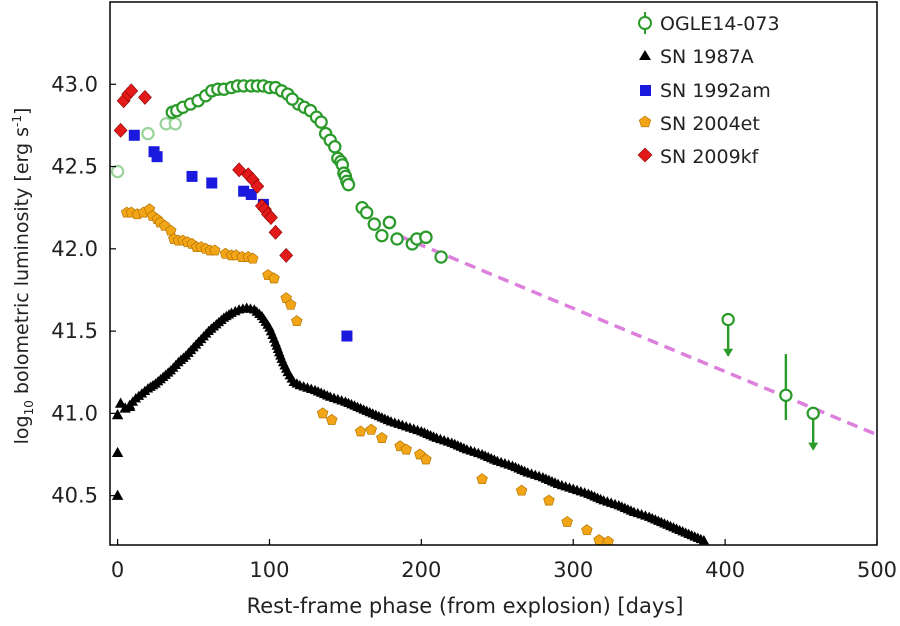 The height and width of the screenshot is (626, 900). I want to click on legend-square-icon, so click(645, 90).